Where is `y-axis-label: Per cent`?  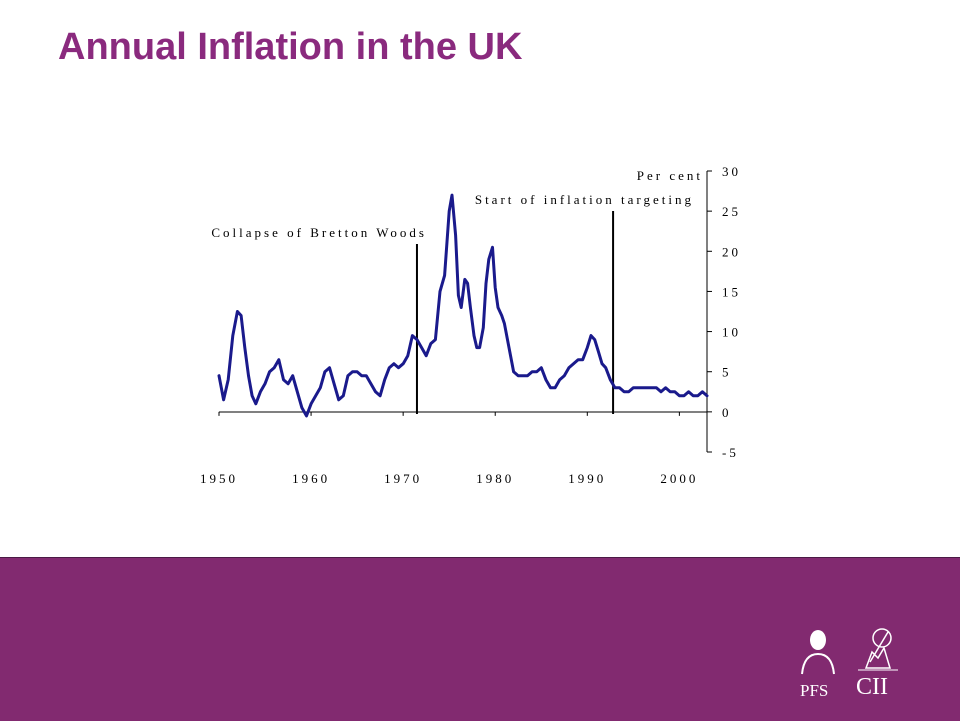
y-axis-label: Per cent is located at coordinates (670, 175).